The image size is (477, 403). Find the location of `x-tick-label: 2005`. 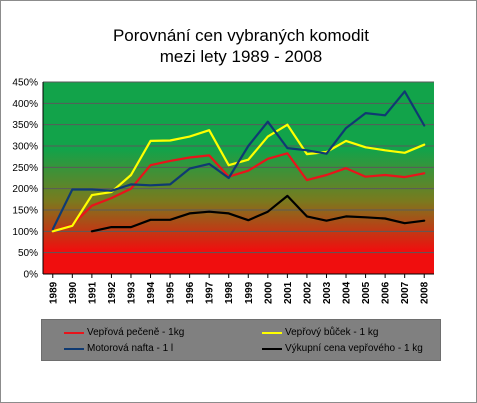

x-tick-label: 2005 is located at coordinates (366, 292).